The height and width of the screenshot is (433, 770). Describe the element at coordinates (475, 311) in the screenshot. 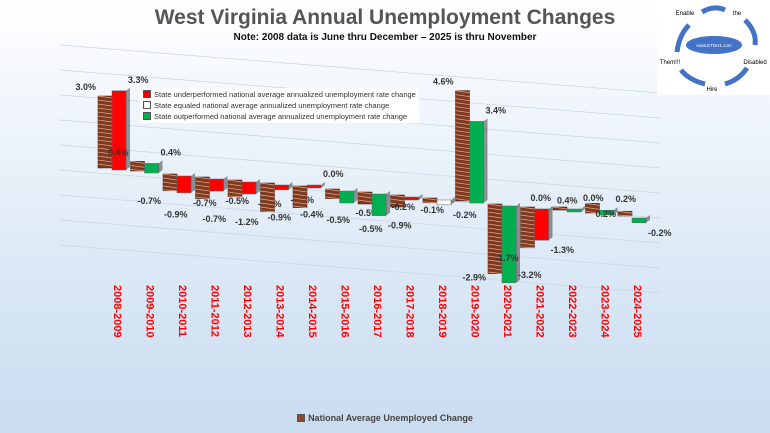

I see `category-label: 2019-2020` at that location.